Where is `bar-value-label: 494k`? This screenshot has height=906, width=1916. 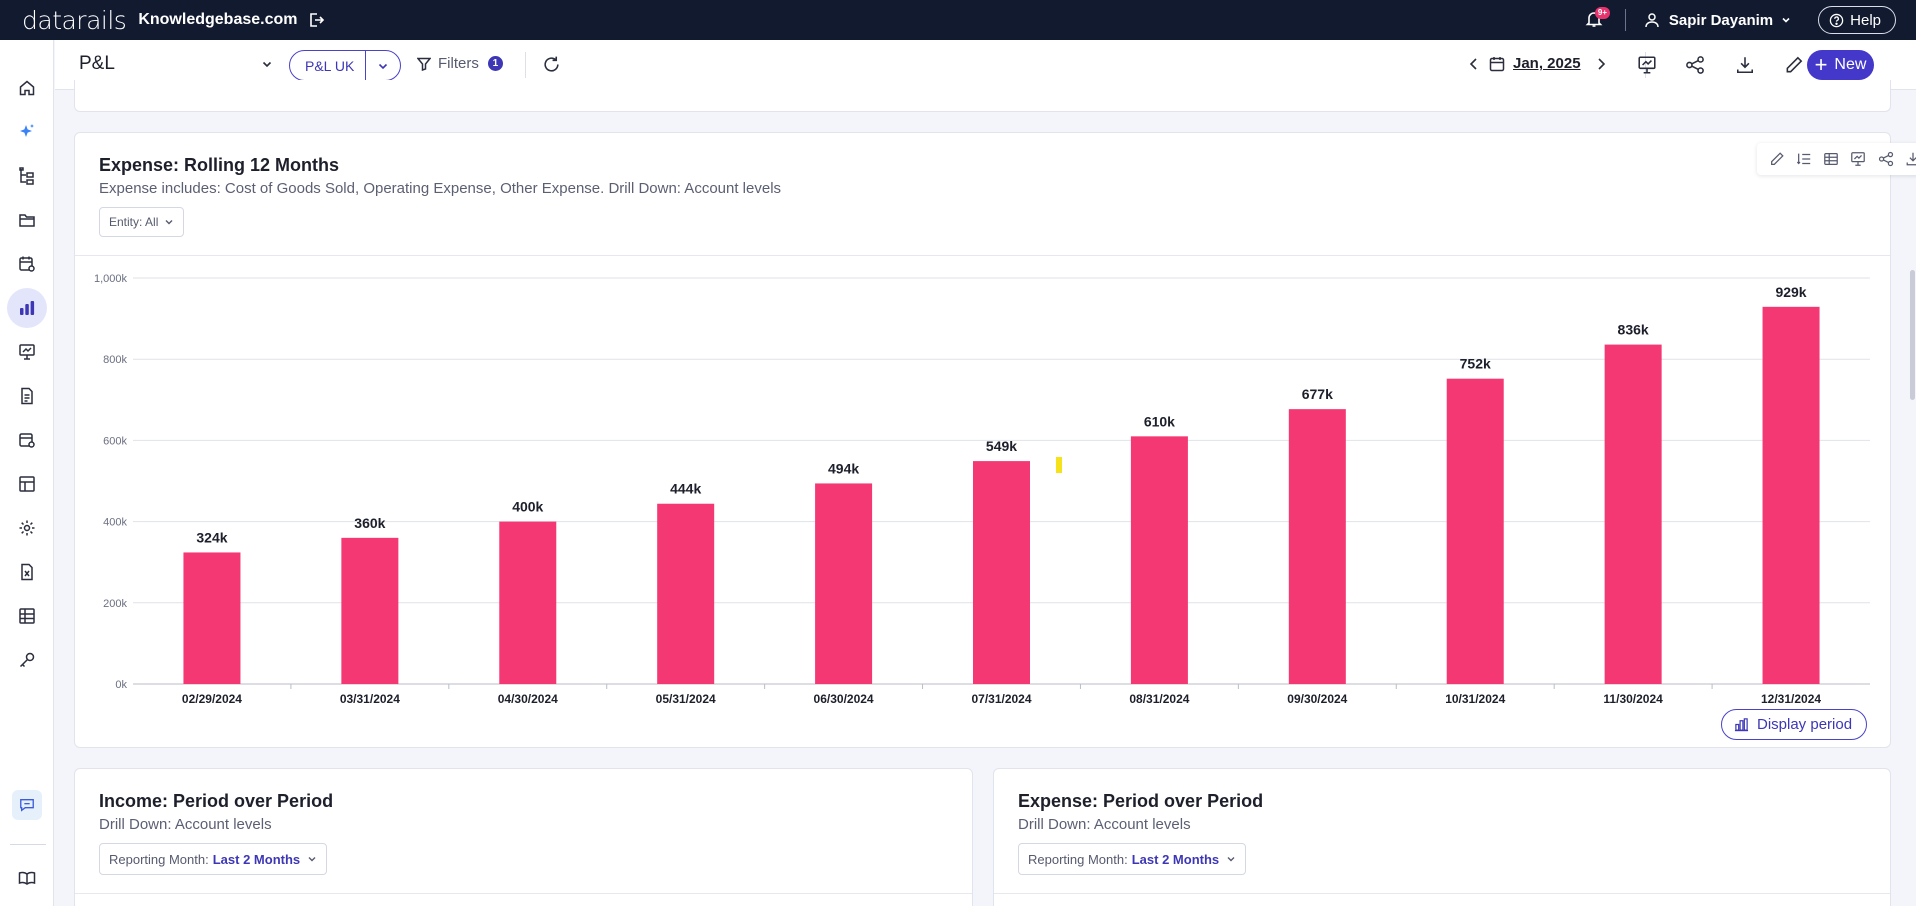
bar-value-label: 494k is located at coordinates (843, 468).